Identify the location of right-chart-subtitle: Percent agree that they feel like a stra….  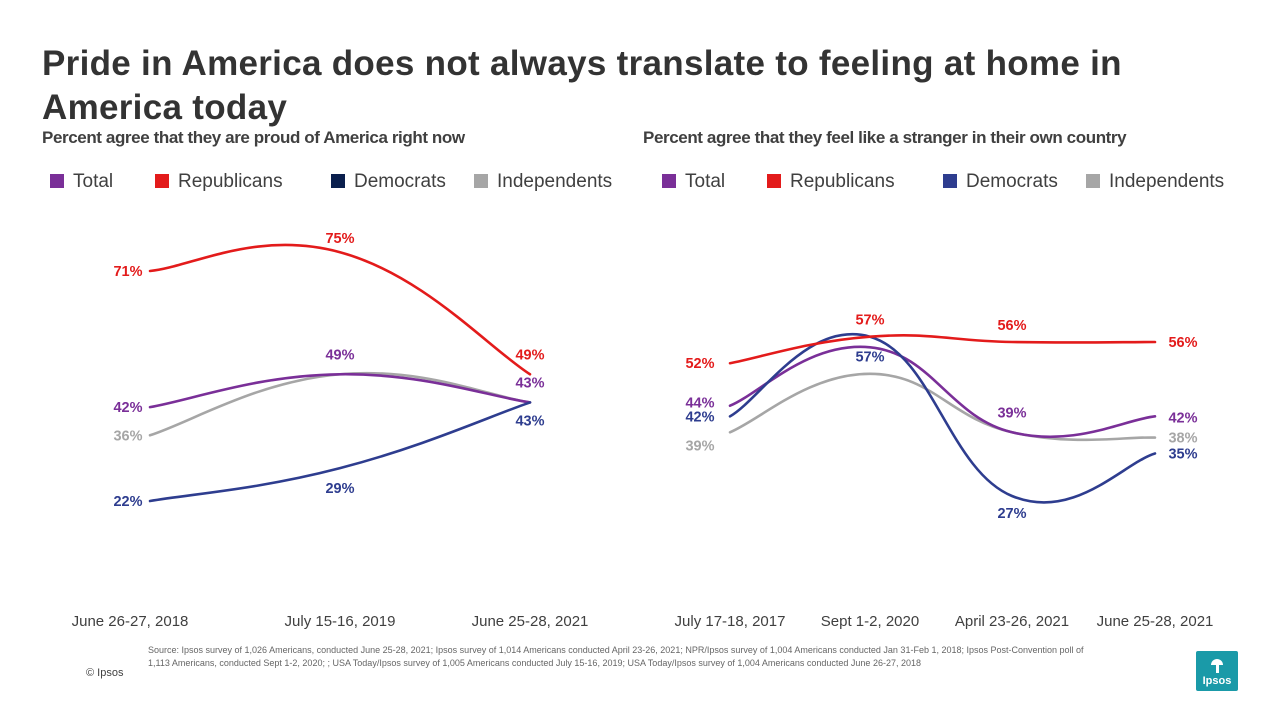
(885, 137).